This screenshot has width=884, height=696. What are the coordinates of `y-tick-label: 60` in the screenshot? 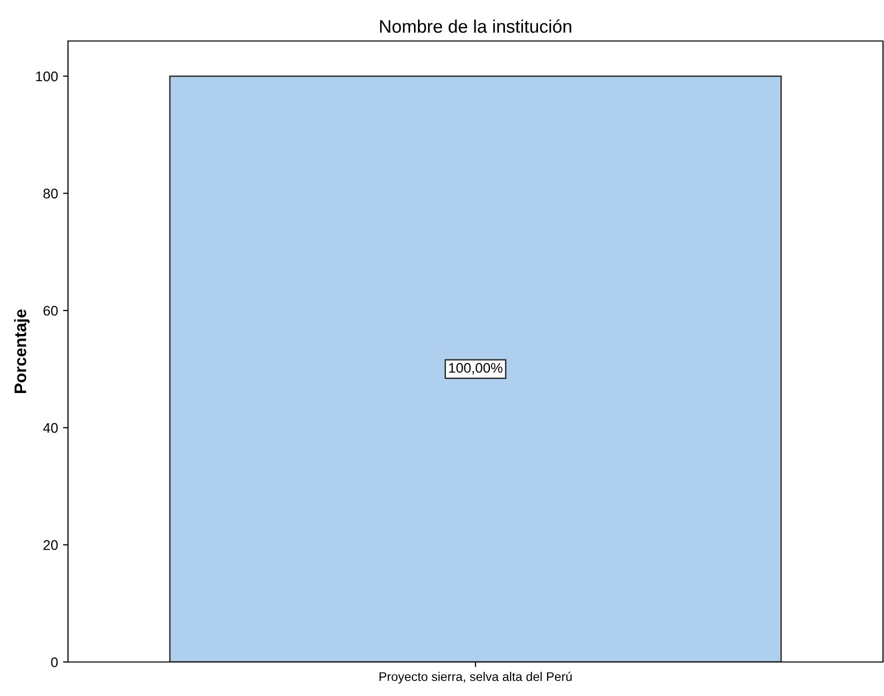 It's located at (51, 311).